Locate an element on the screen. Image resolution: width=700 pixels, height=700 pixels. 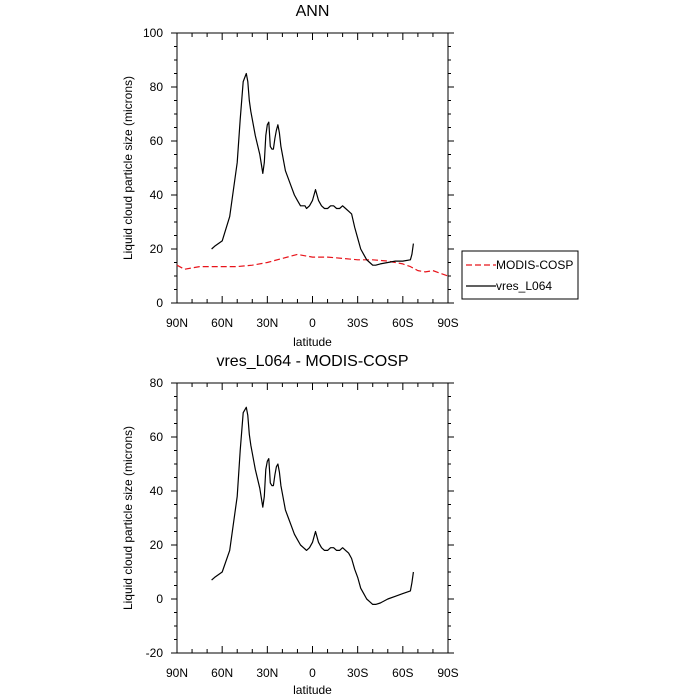
legend-label: MODIS-COSP is located at coordinates (534, 265).